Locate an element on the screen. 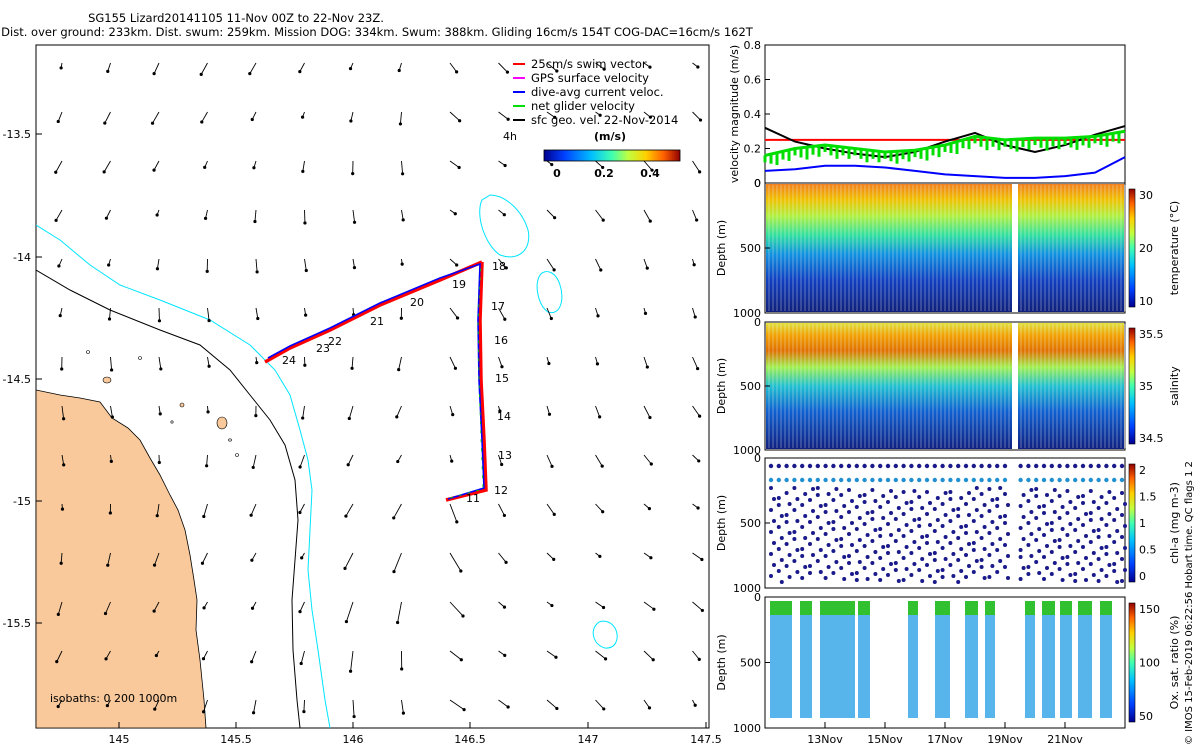  day-label: 11 is located at coordinates (473, 498).